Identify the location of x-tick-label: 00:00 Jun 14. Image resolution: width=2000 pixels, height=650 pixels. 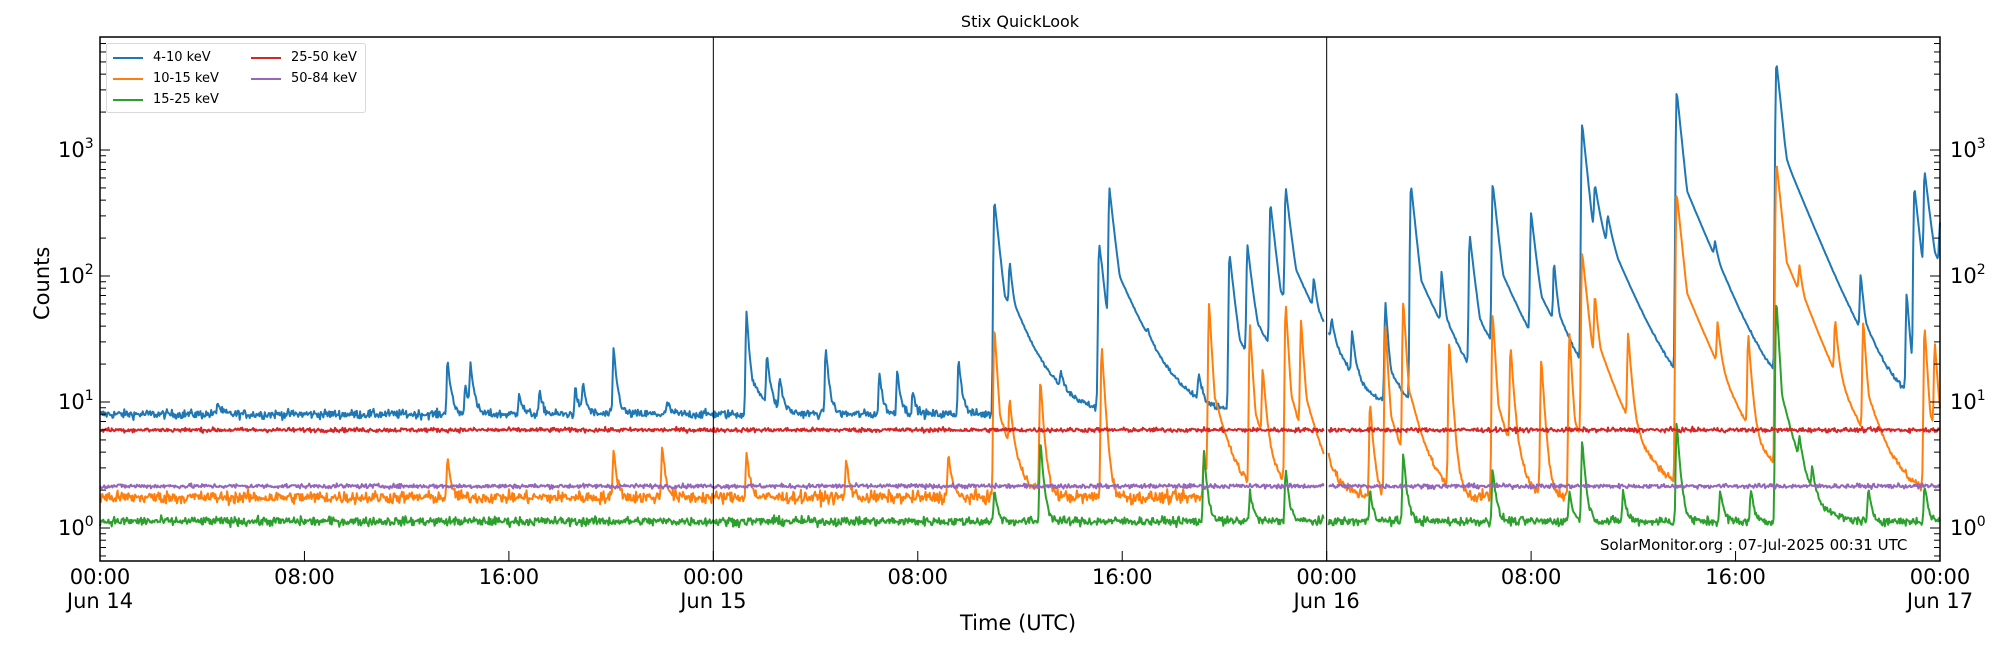
(100, 589).